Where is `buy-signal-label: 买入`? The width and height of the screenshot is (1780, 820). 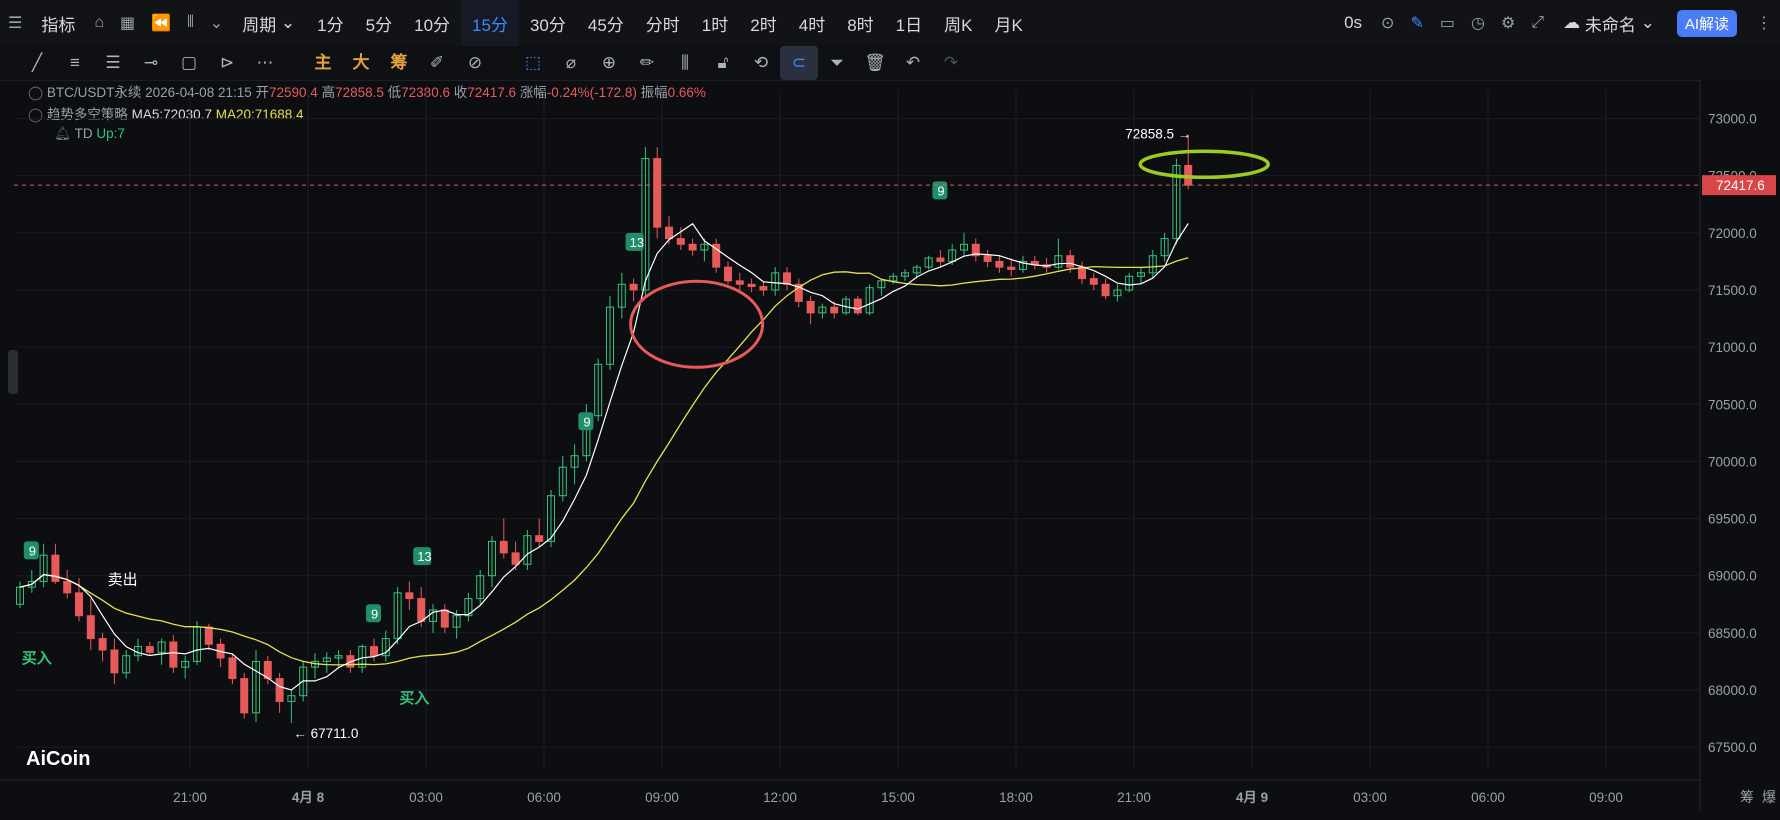
buy-signal-label: 买入 is located at coordinates (414, 698).